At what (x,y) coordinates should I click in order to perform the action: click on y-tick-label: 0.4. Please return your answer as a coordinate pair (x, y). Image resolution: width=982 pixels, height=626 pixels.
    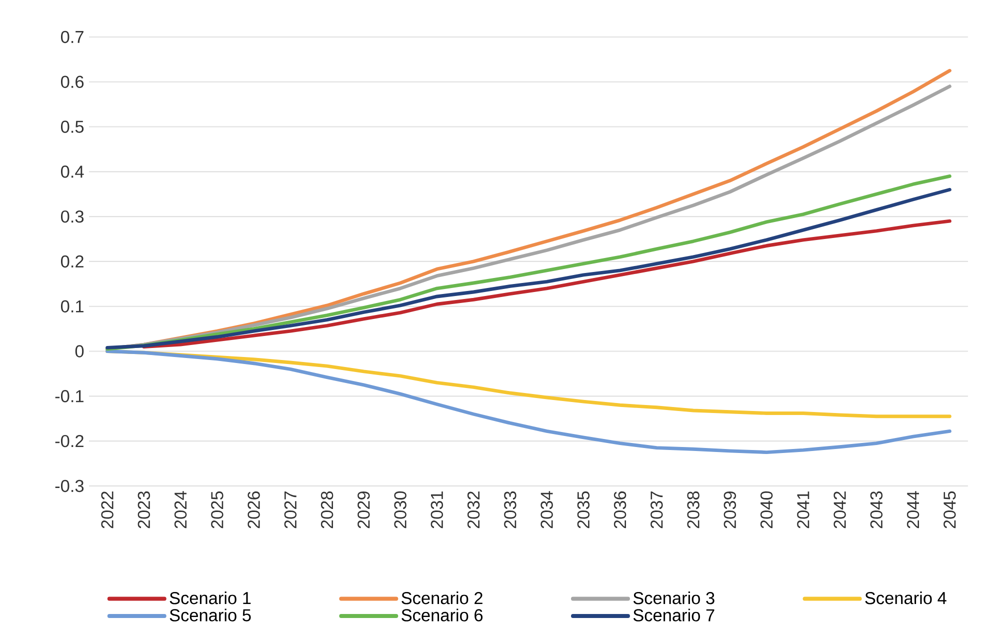
    Looking at the image, I should click on (72, 172).